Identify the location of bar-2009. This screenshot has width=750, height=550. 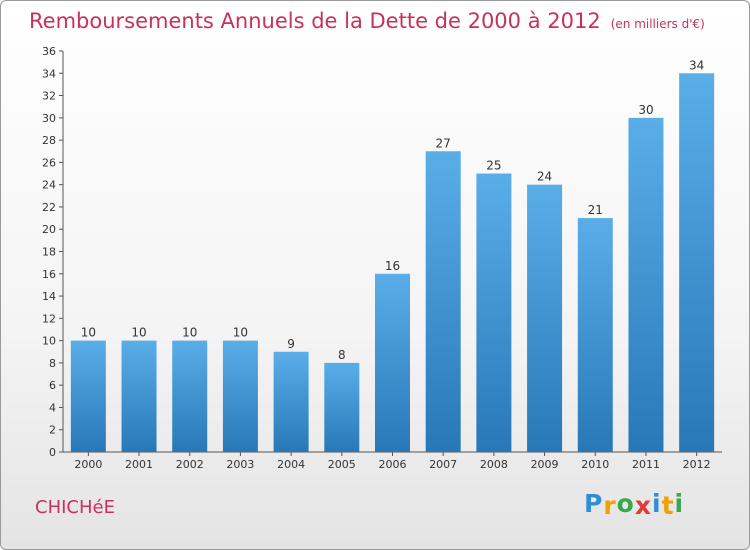
(545, 318).